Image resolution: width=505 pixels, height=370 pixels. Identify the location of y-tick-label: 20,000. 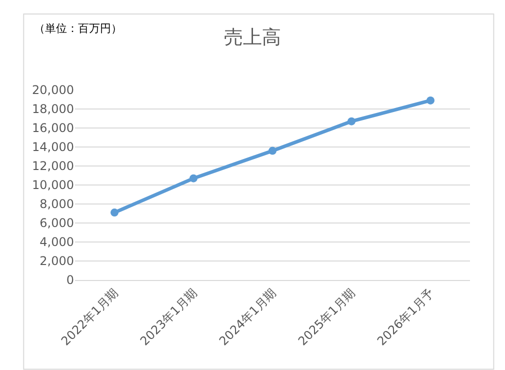
(53, 90).